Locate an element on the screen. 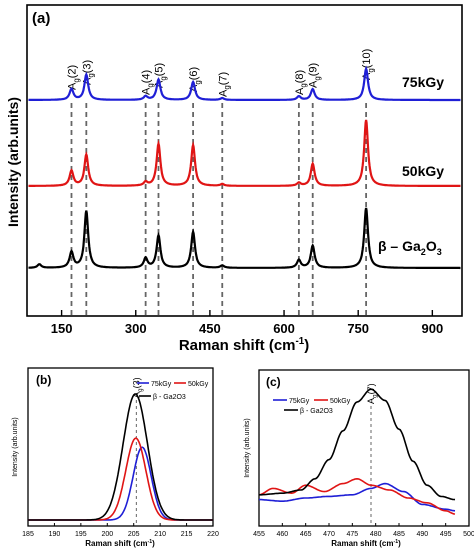 This screenshot has height=550, width=474. x-tick-label-210: 210 is located at coordinates (160, 534).